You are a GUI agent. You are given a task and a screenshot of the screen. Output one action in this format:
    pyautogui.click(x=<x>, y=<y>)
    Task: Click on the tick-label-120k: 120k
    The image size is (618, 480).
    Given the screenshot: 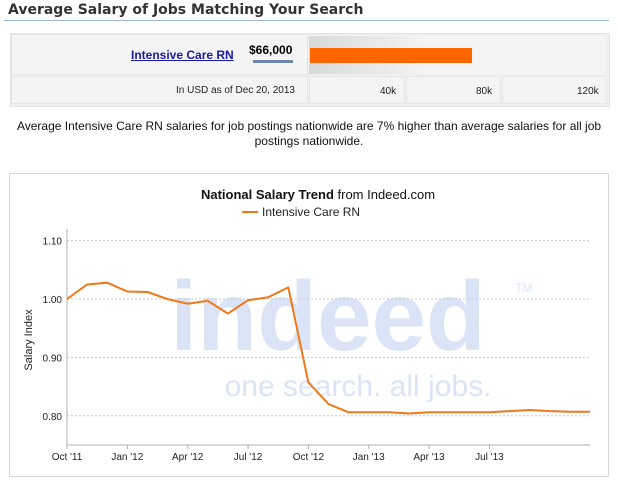 What is the action you would take?
    pyautogui.click(x=588, y=91)
    